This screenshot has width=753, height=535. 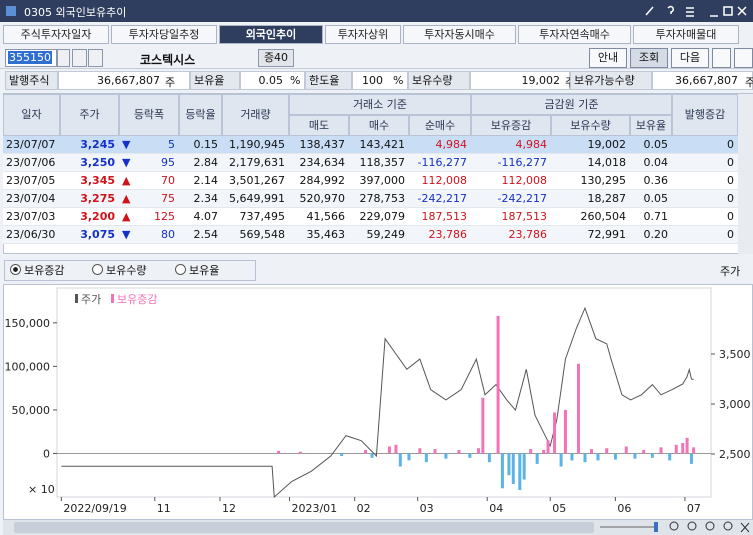 What do you see at coordinates (322, 144) in the screenshot?
I see `table-cell: 138,437` at bounding box center [322, 144].